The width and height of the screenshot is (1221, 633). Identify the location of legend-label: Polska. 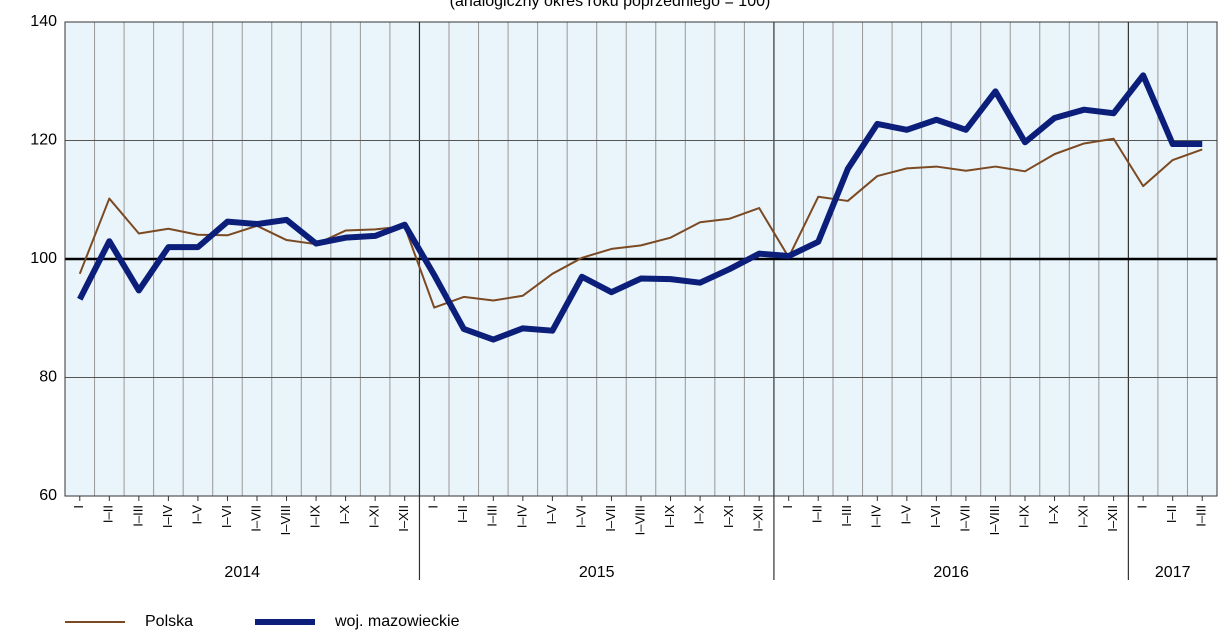
(169, 621).